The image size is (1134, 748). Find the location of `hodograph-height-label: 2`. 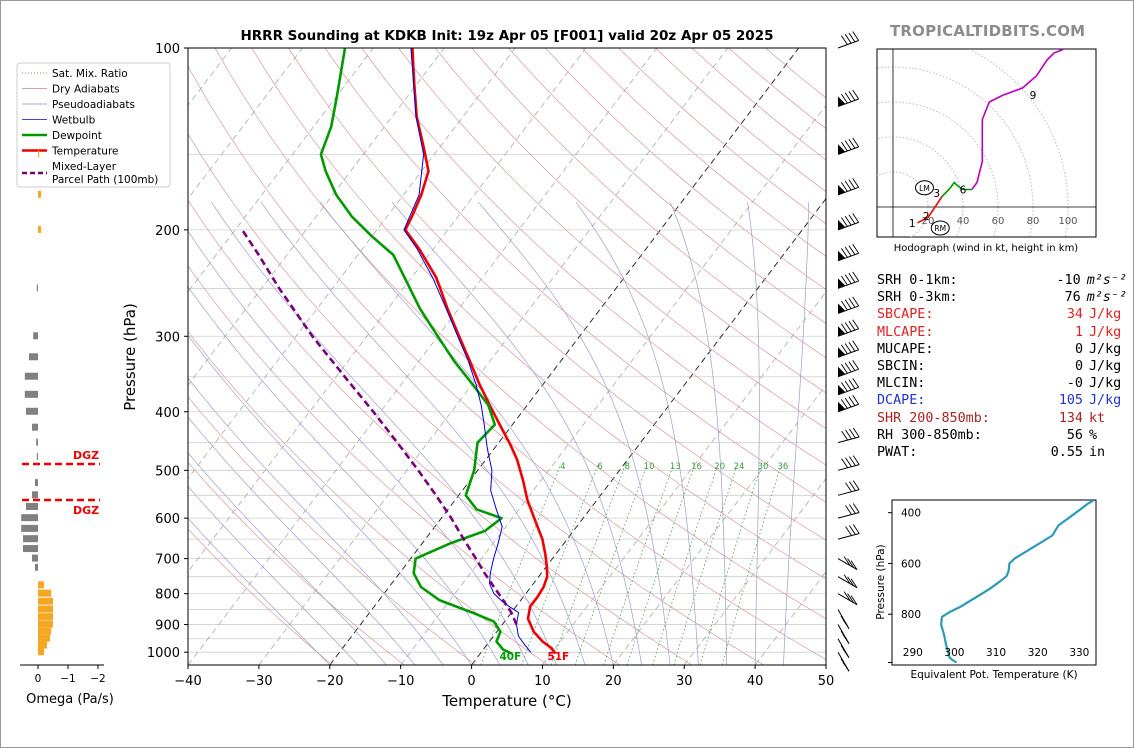

hodograph-height-label: 2 is located at coordinates (926, 217).